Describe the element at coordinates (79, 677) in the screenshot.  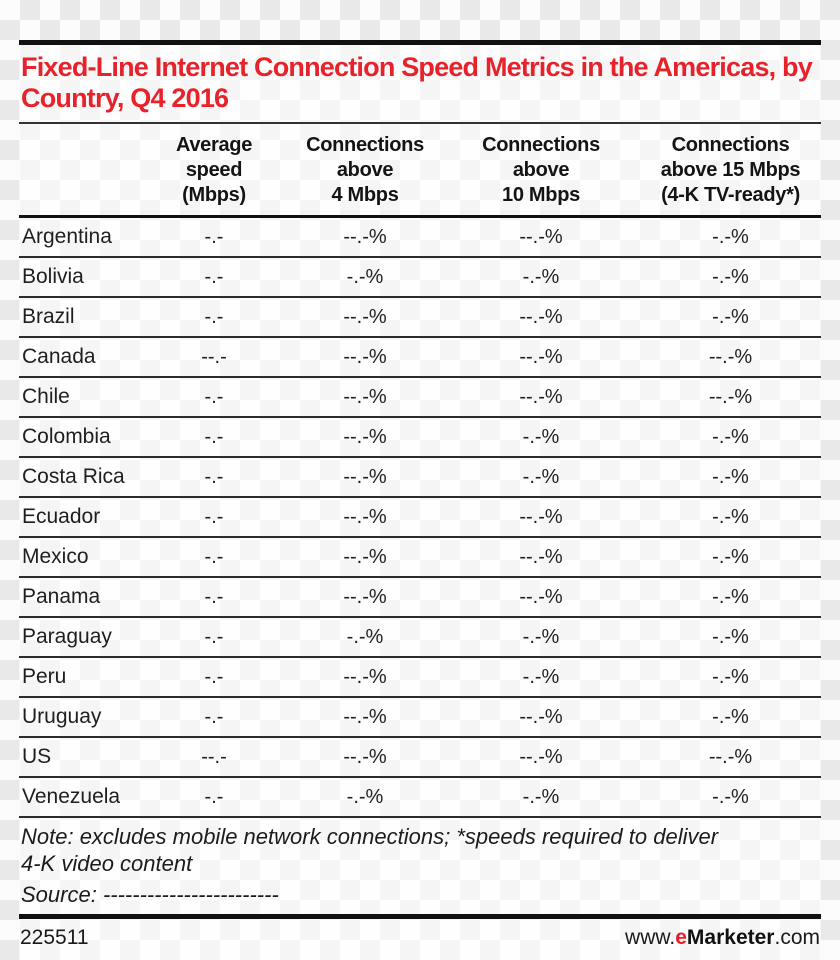
I see `country-name: Peru` at that location.